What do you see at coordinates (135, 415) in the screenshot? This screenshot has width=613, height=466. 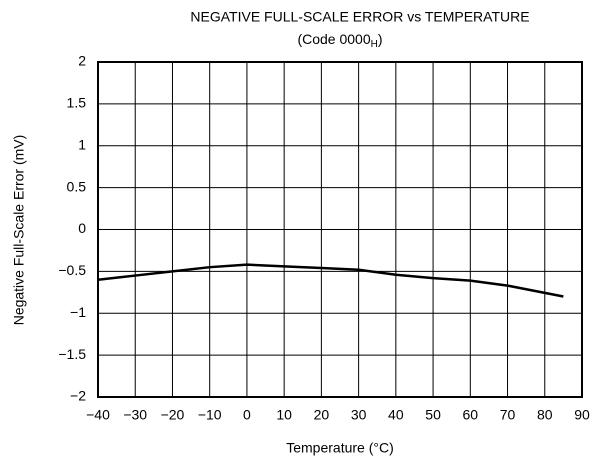 I see `x-tick-label: −30` at bounding box center [135, 415].